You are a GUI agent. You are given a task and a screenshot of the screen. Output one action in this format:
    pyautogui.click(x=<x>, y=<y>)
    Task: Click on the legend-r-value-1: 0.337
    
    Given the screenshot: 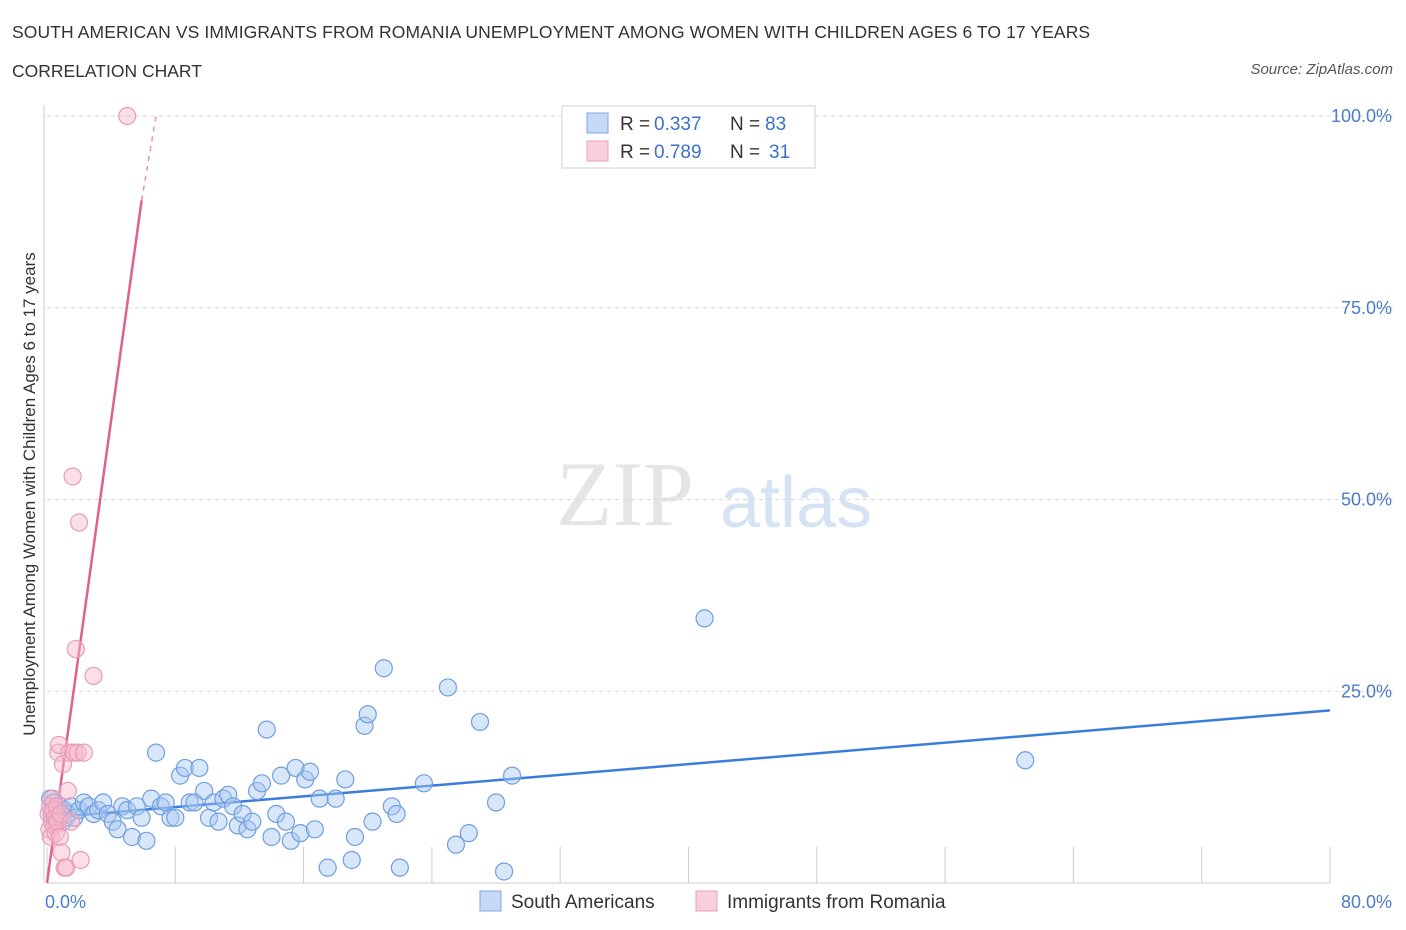 What is the action you would take?
    pyautogui.click(x=678, y=124)
    